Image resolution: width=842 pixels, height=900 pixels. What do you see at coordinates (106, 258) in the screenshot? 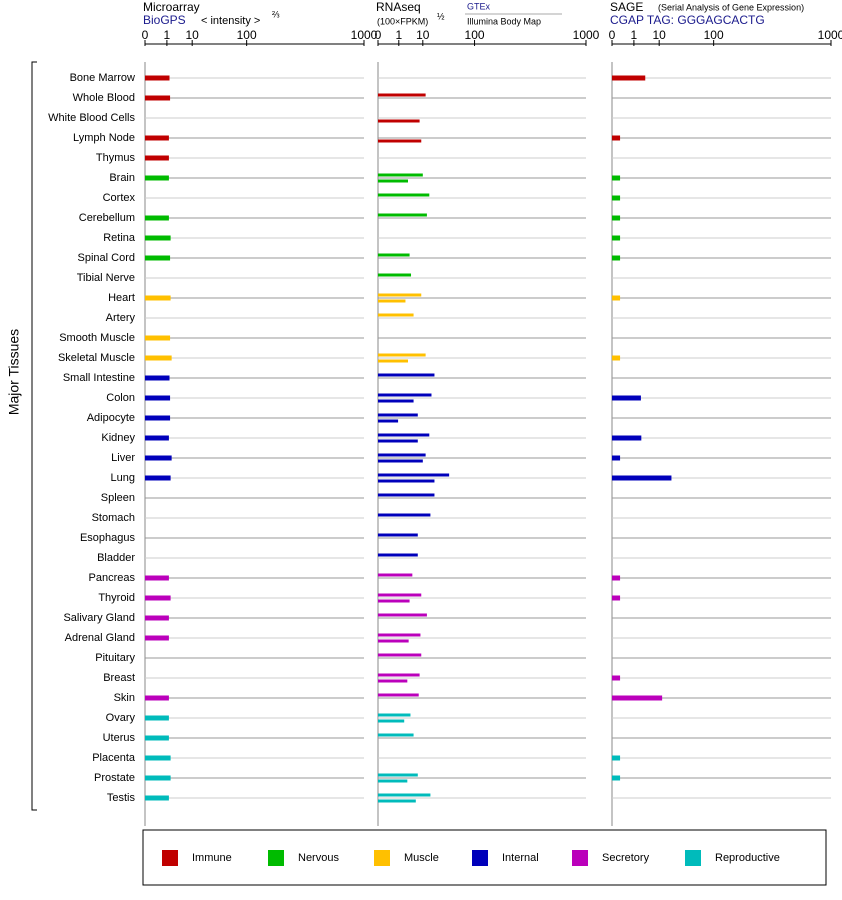
I see `tissue-label: Spinal Cord` at bounding box center [106, 258].